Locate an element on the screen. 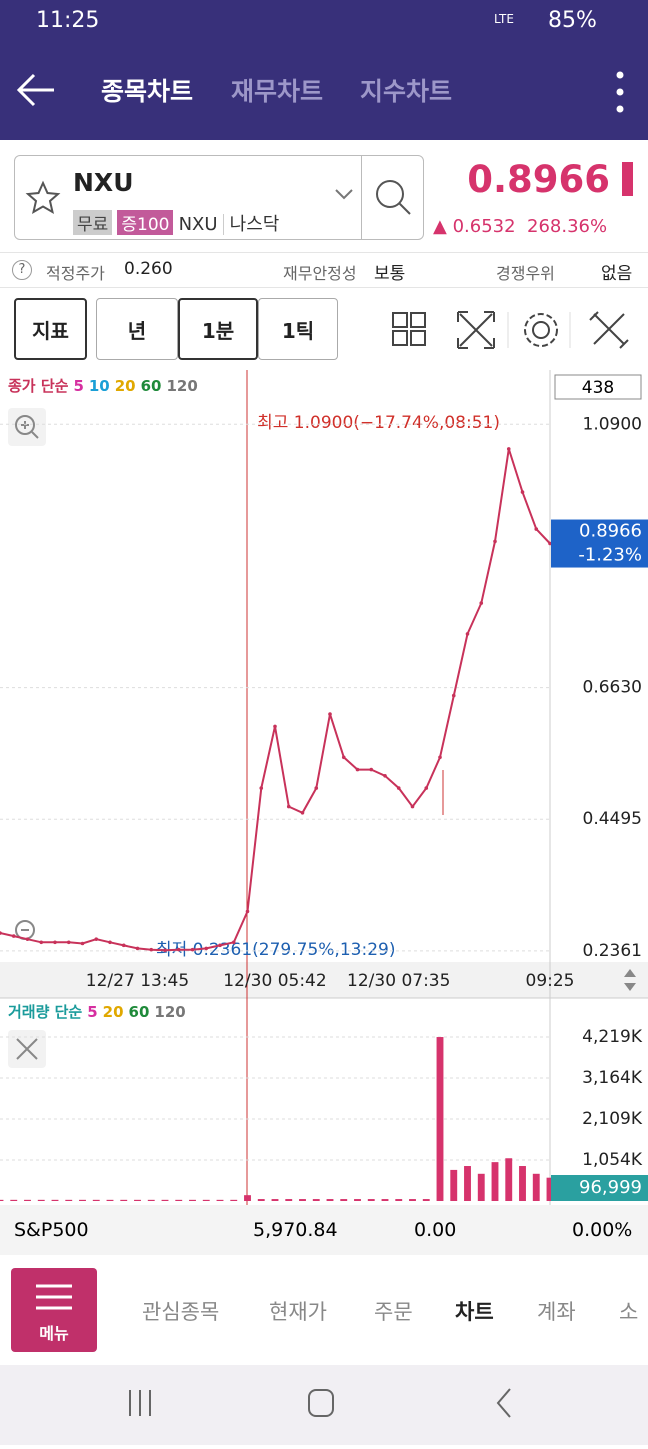 The image size is (648, 1449). menu-button: 메뉴 is located at coordinates (54, 1310).